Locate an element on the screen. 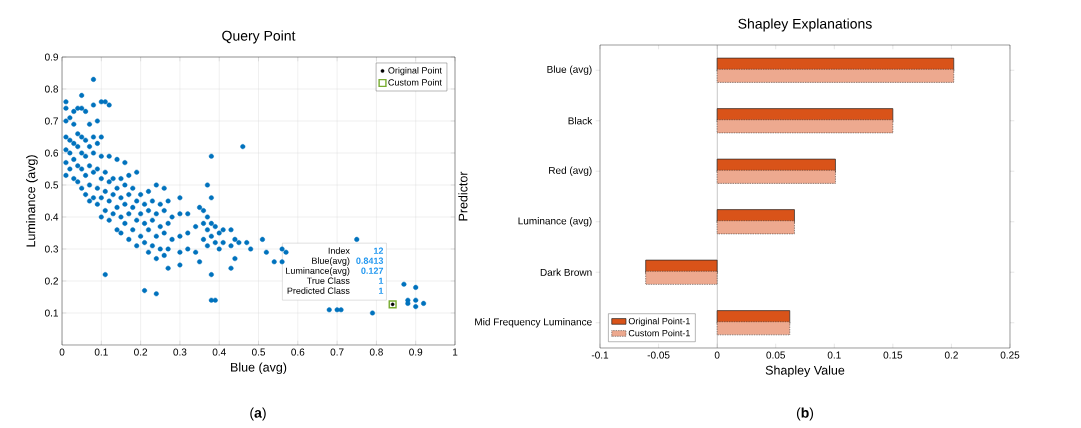 Image resolution: width=1081 pixels, height=428 pixels. y-tick-label: Red (avg) is located at coordinates (570, 171).